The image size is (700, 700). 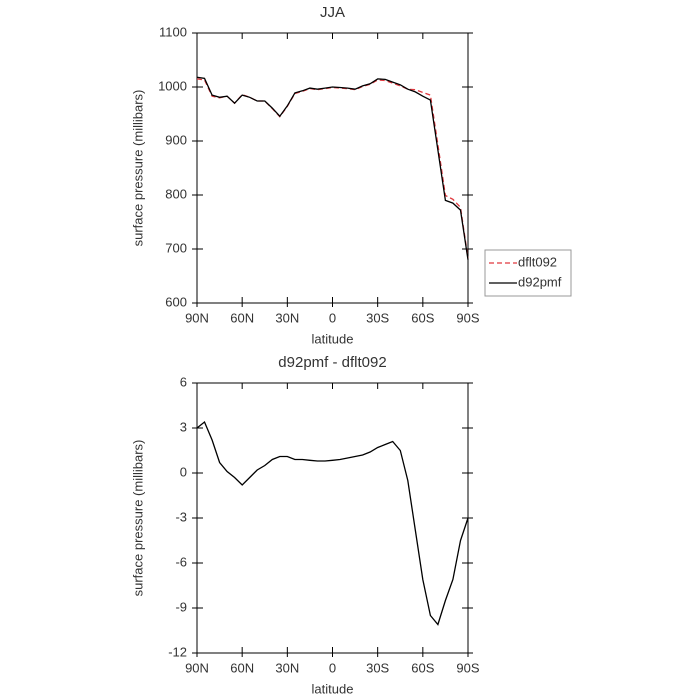 What do you see at coordinates (176, 247) in the screenshot?
I see `y-tick-label: 700` at bounding box center [176, 247].